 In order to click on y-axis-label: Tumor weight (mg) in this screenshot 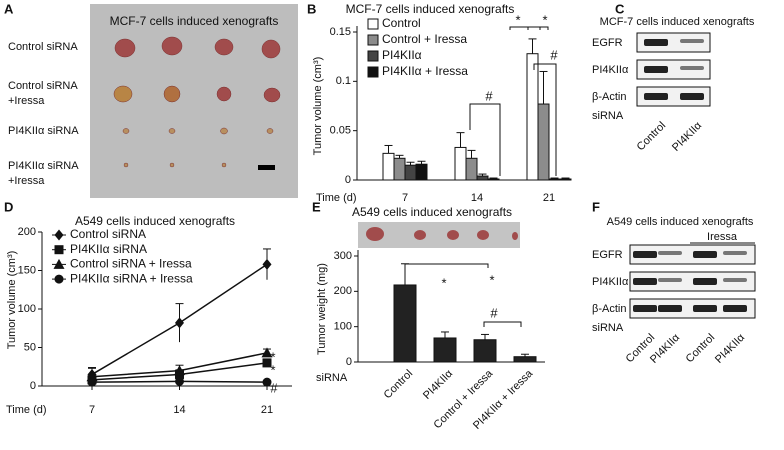, I will do `click(322, 309)`.